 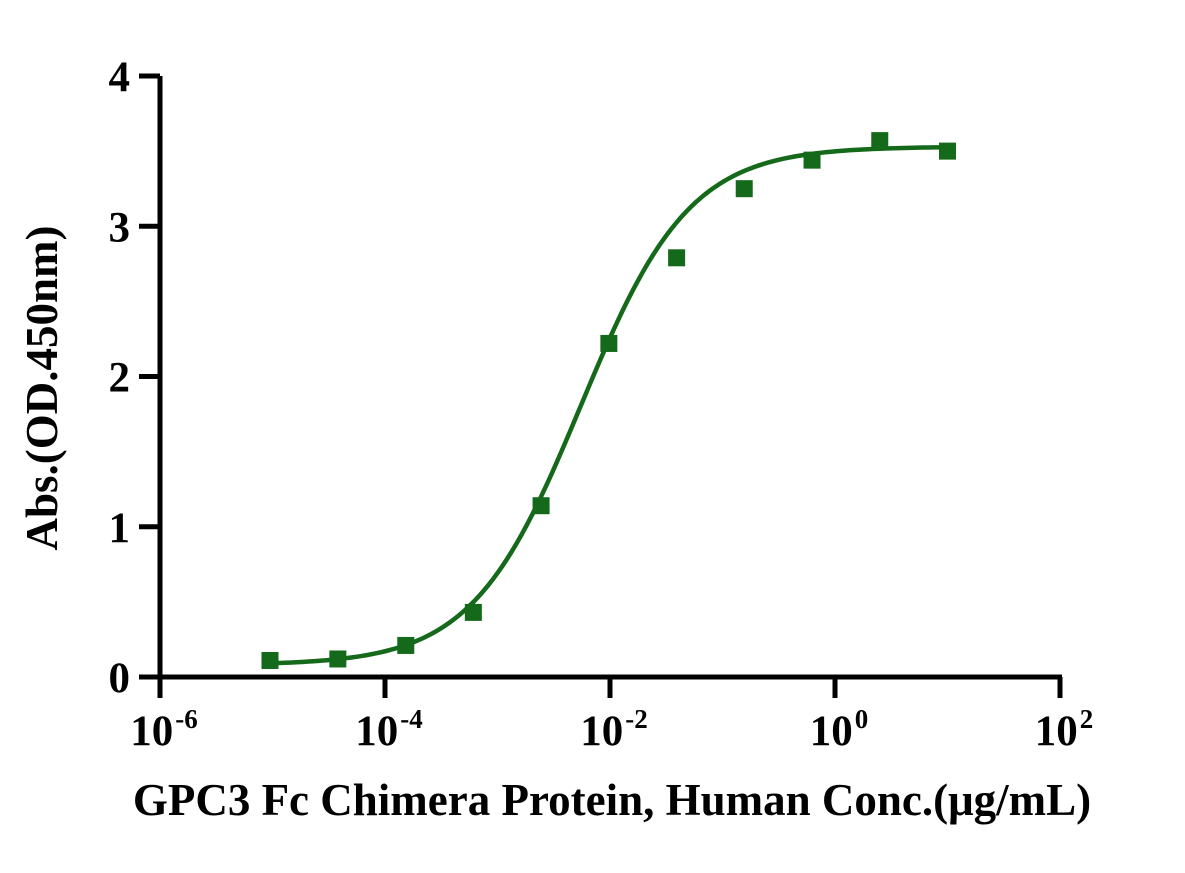 What do you see at coordinates (120, 678) in the screenshot?
I see `y-tick-label: 0` at bounding box center [120, 678].